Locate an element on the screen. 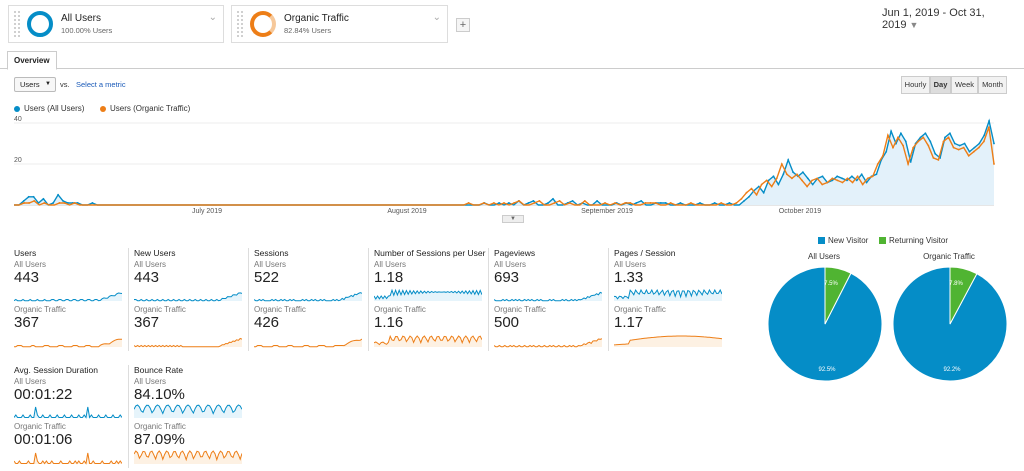  legend-dot-icon is located at coordinates (103, 108).